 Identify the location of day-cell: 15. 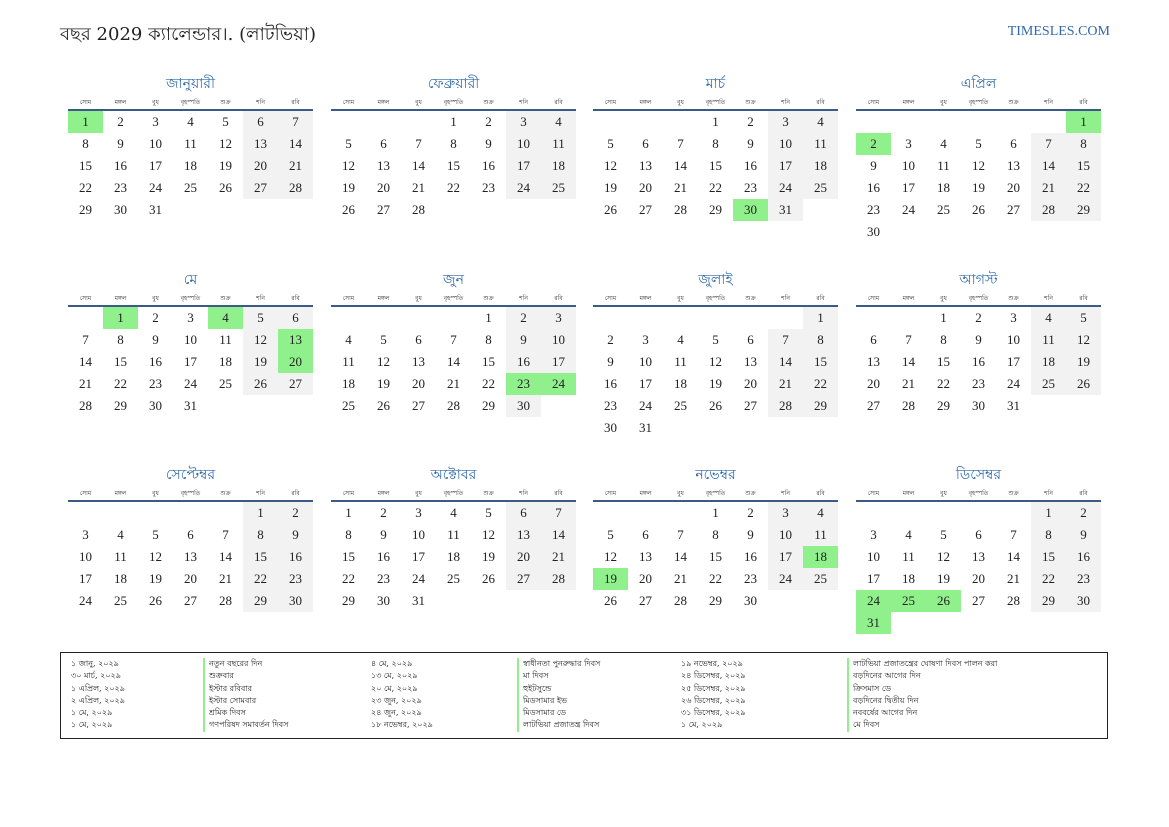
(85, 165).